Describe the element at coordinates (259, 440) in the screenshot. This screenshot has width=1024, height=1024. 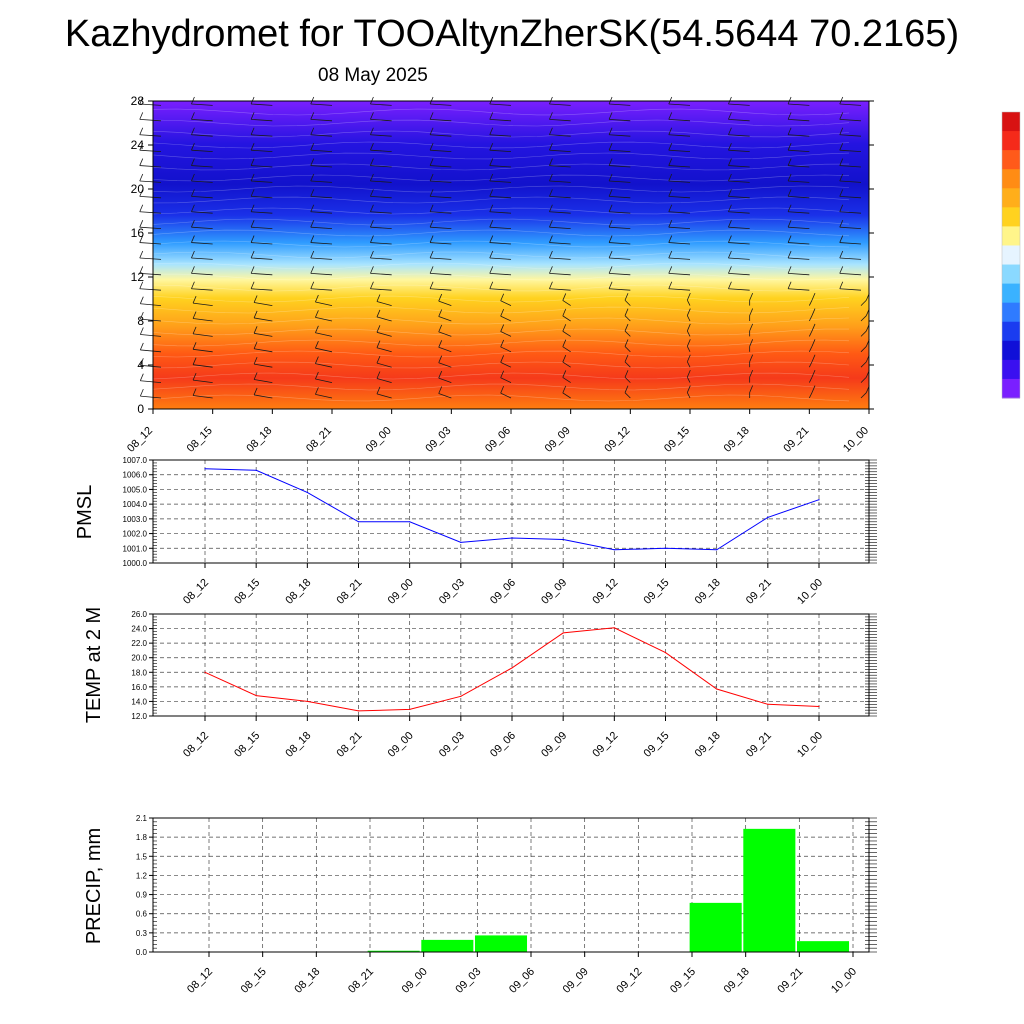
I see `x-tick-label: 08_18` at that location.